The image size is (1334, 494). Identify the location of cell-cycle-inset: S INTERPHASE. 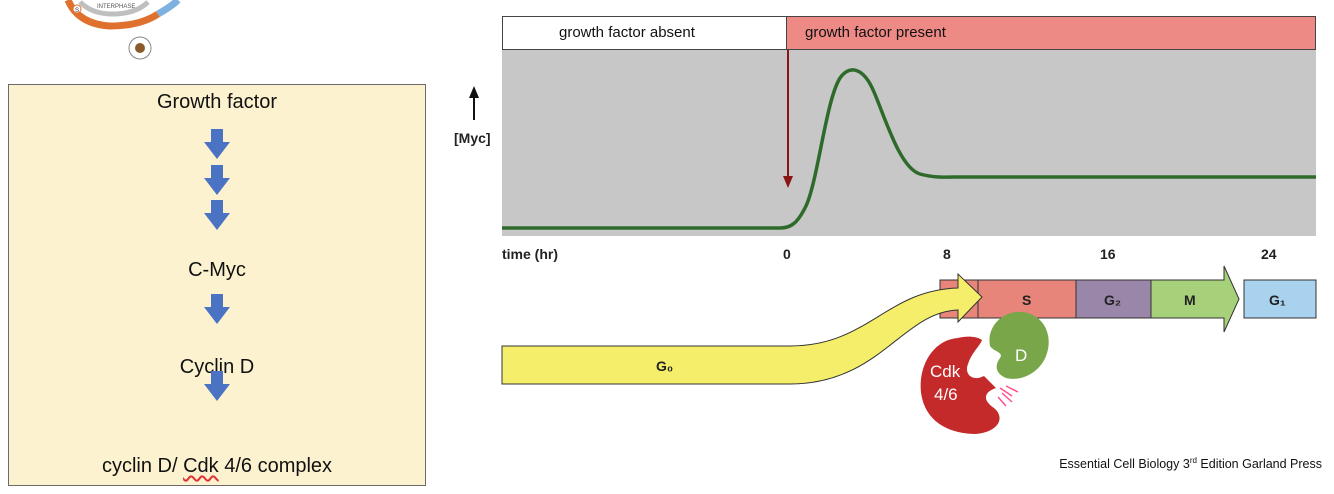
(122, 30).